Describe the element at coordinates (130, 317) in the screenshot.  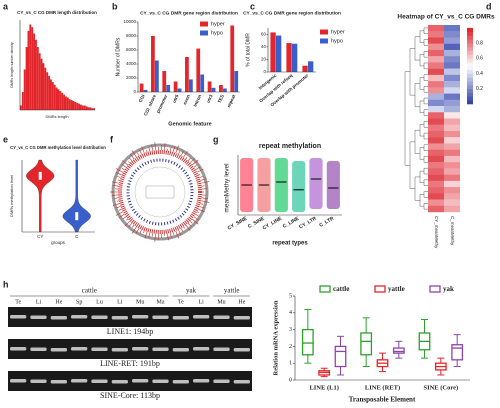
I see `gel` at that location.